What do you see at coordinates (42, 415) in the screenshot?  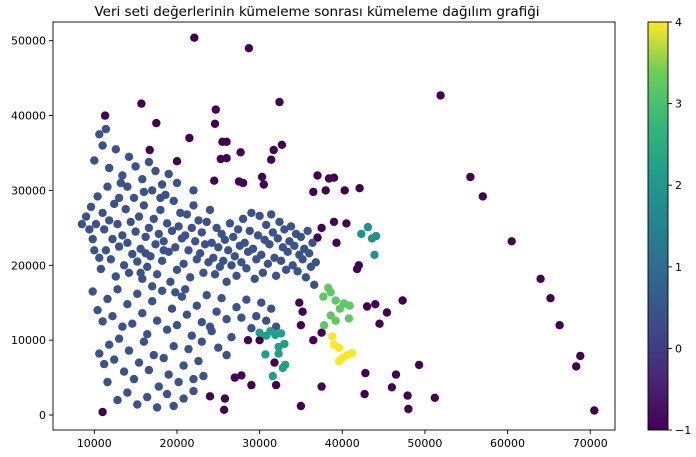 I see `y-tick-label: 0` at bounding box center [42, 415].